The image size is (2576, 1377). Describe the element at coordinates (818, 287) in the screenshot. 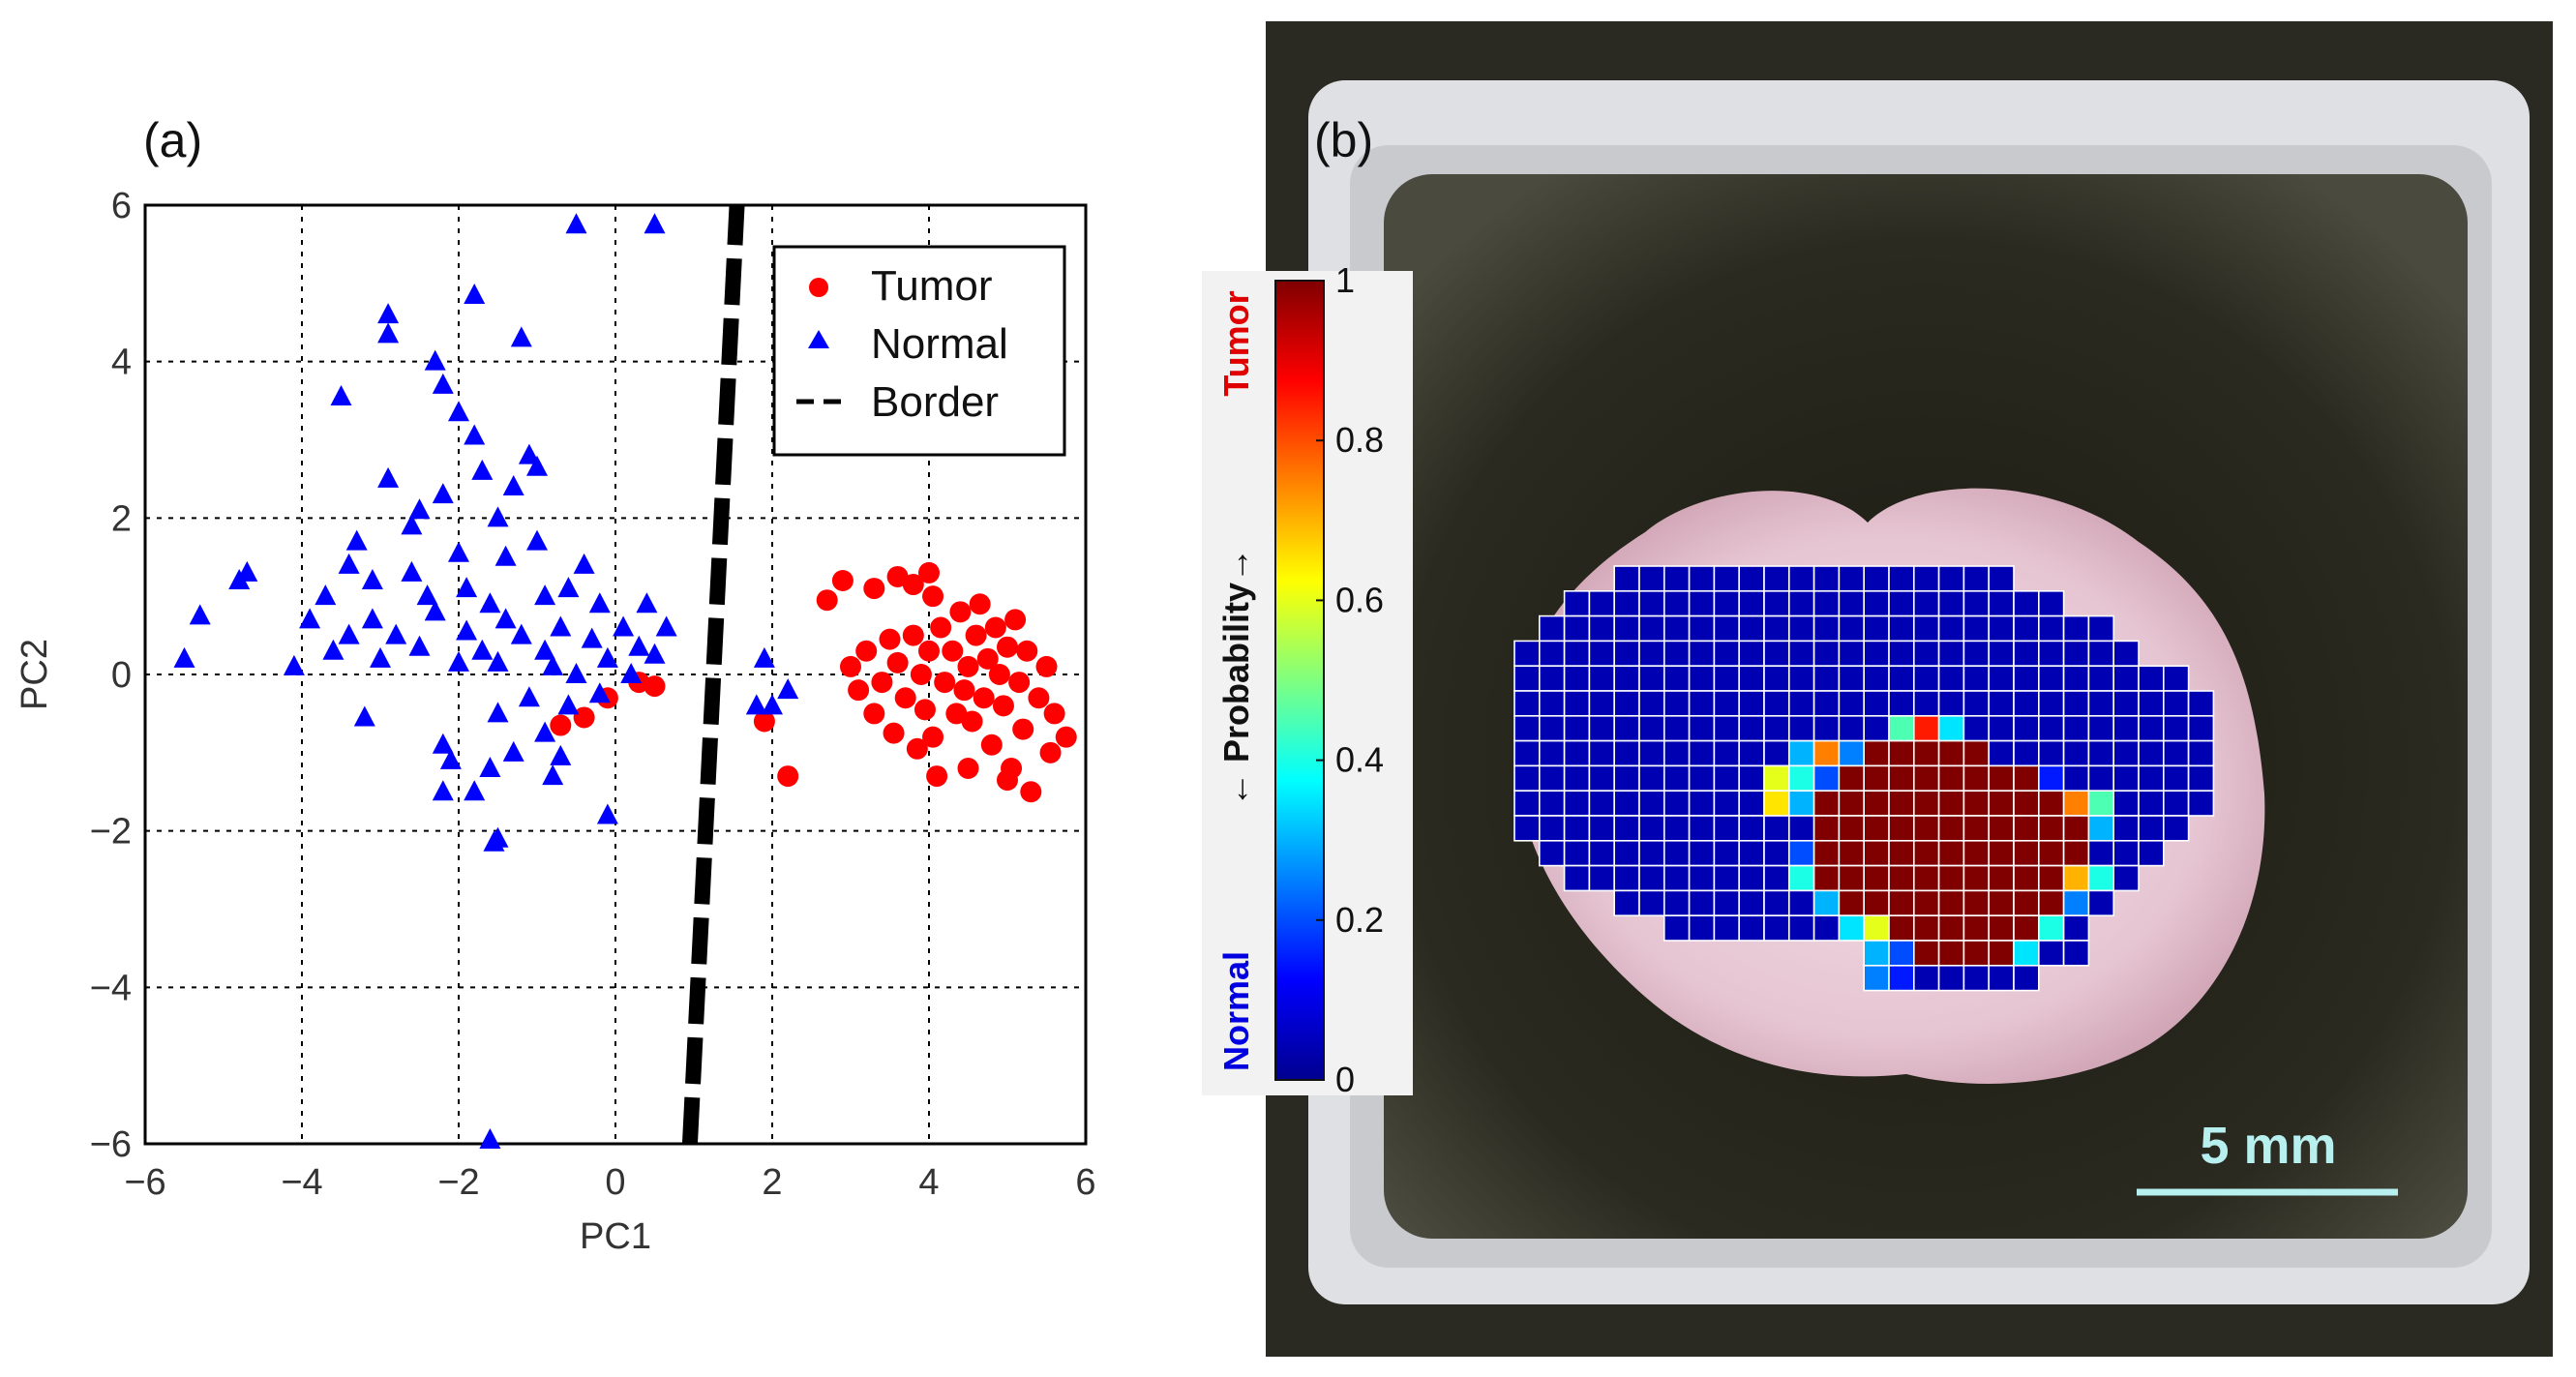

I see `legend-tumor-marker` at that location.